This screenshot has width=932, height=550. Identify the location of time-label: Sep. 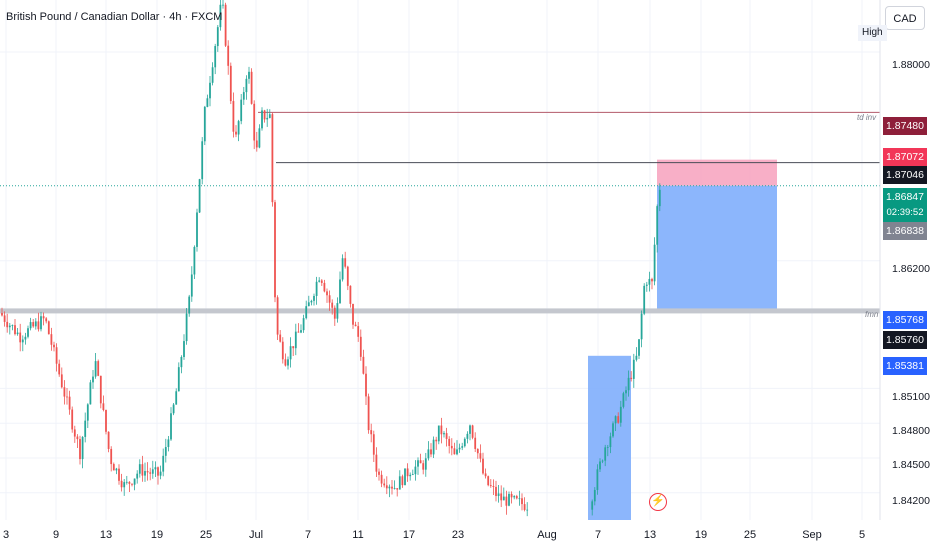
(812, 535).